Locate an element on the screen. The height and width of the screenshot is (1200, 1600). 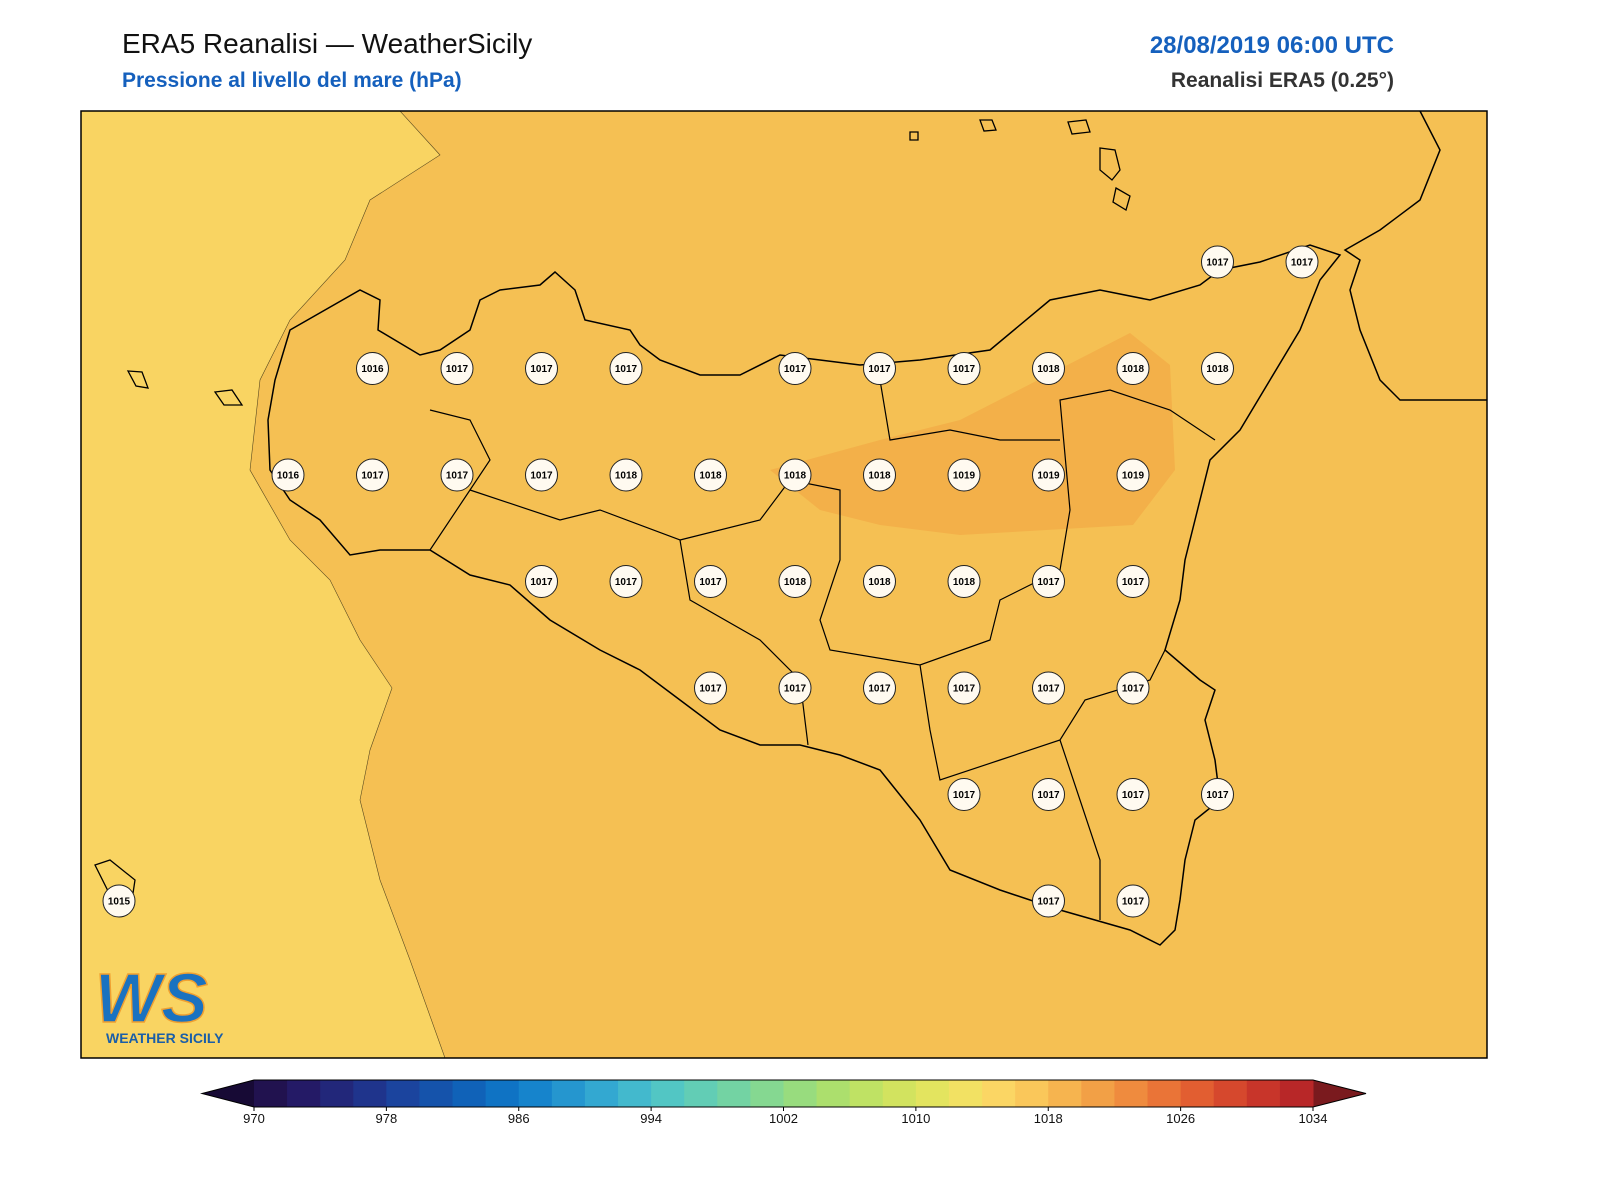
subtitle: Pressione al livello del mare (hPa) is located at coordinates (292, 80).